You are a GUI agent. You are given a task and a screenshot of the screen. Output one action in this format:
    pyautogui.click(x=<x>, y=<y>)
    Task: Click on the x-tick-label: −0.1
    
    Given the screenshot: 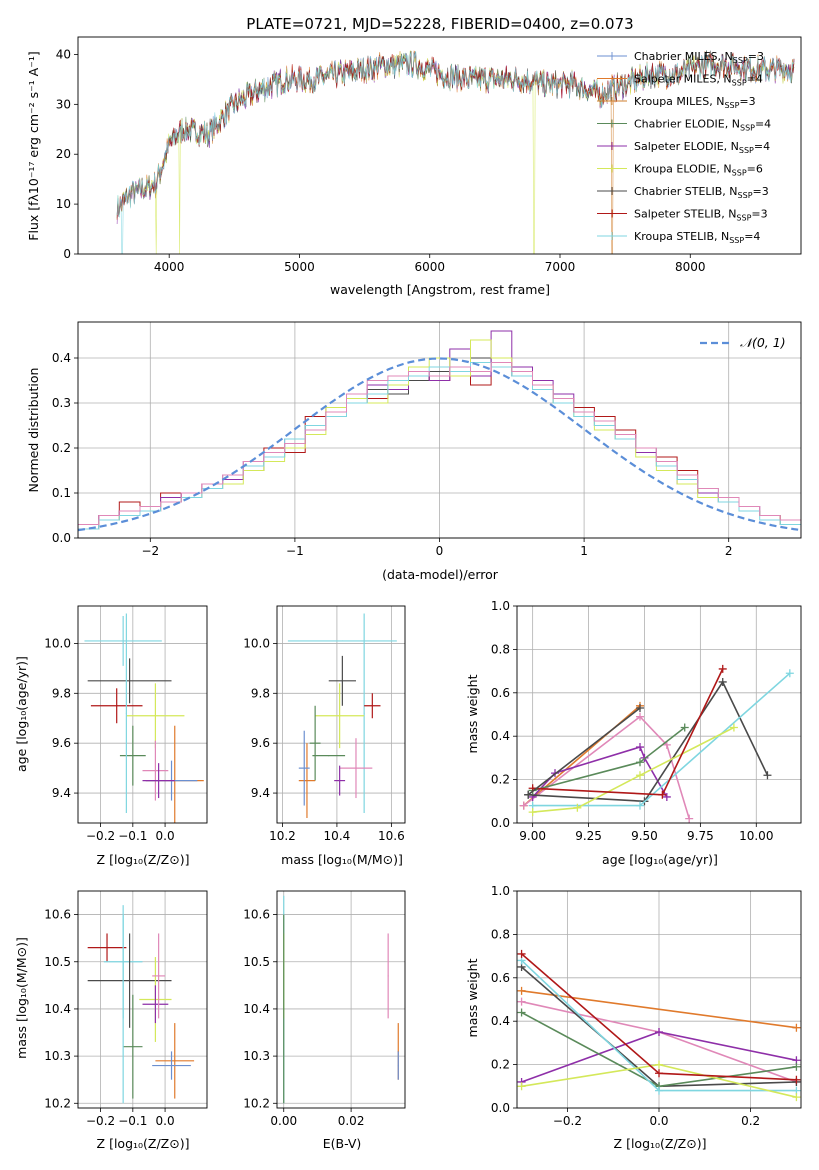 What is the action you would take?
    pyautogui.click(x=132, y=1121)
    